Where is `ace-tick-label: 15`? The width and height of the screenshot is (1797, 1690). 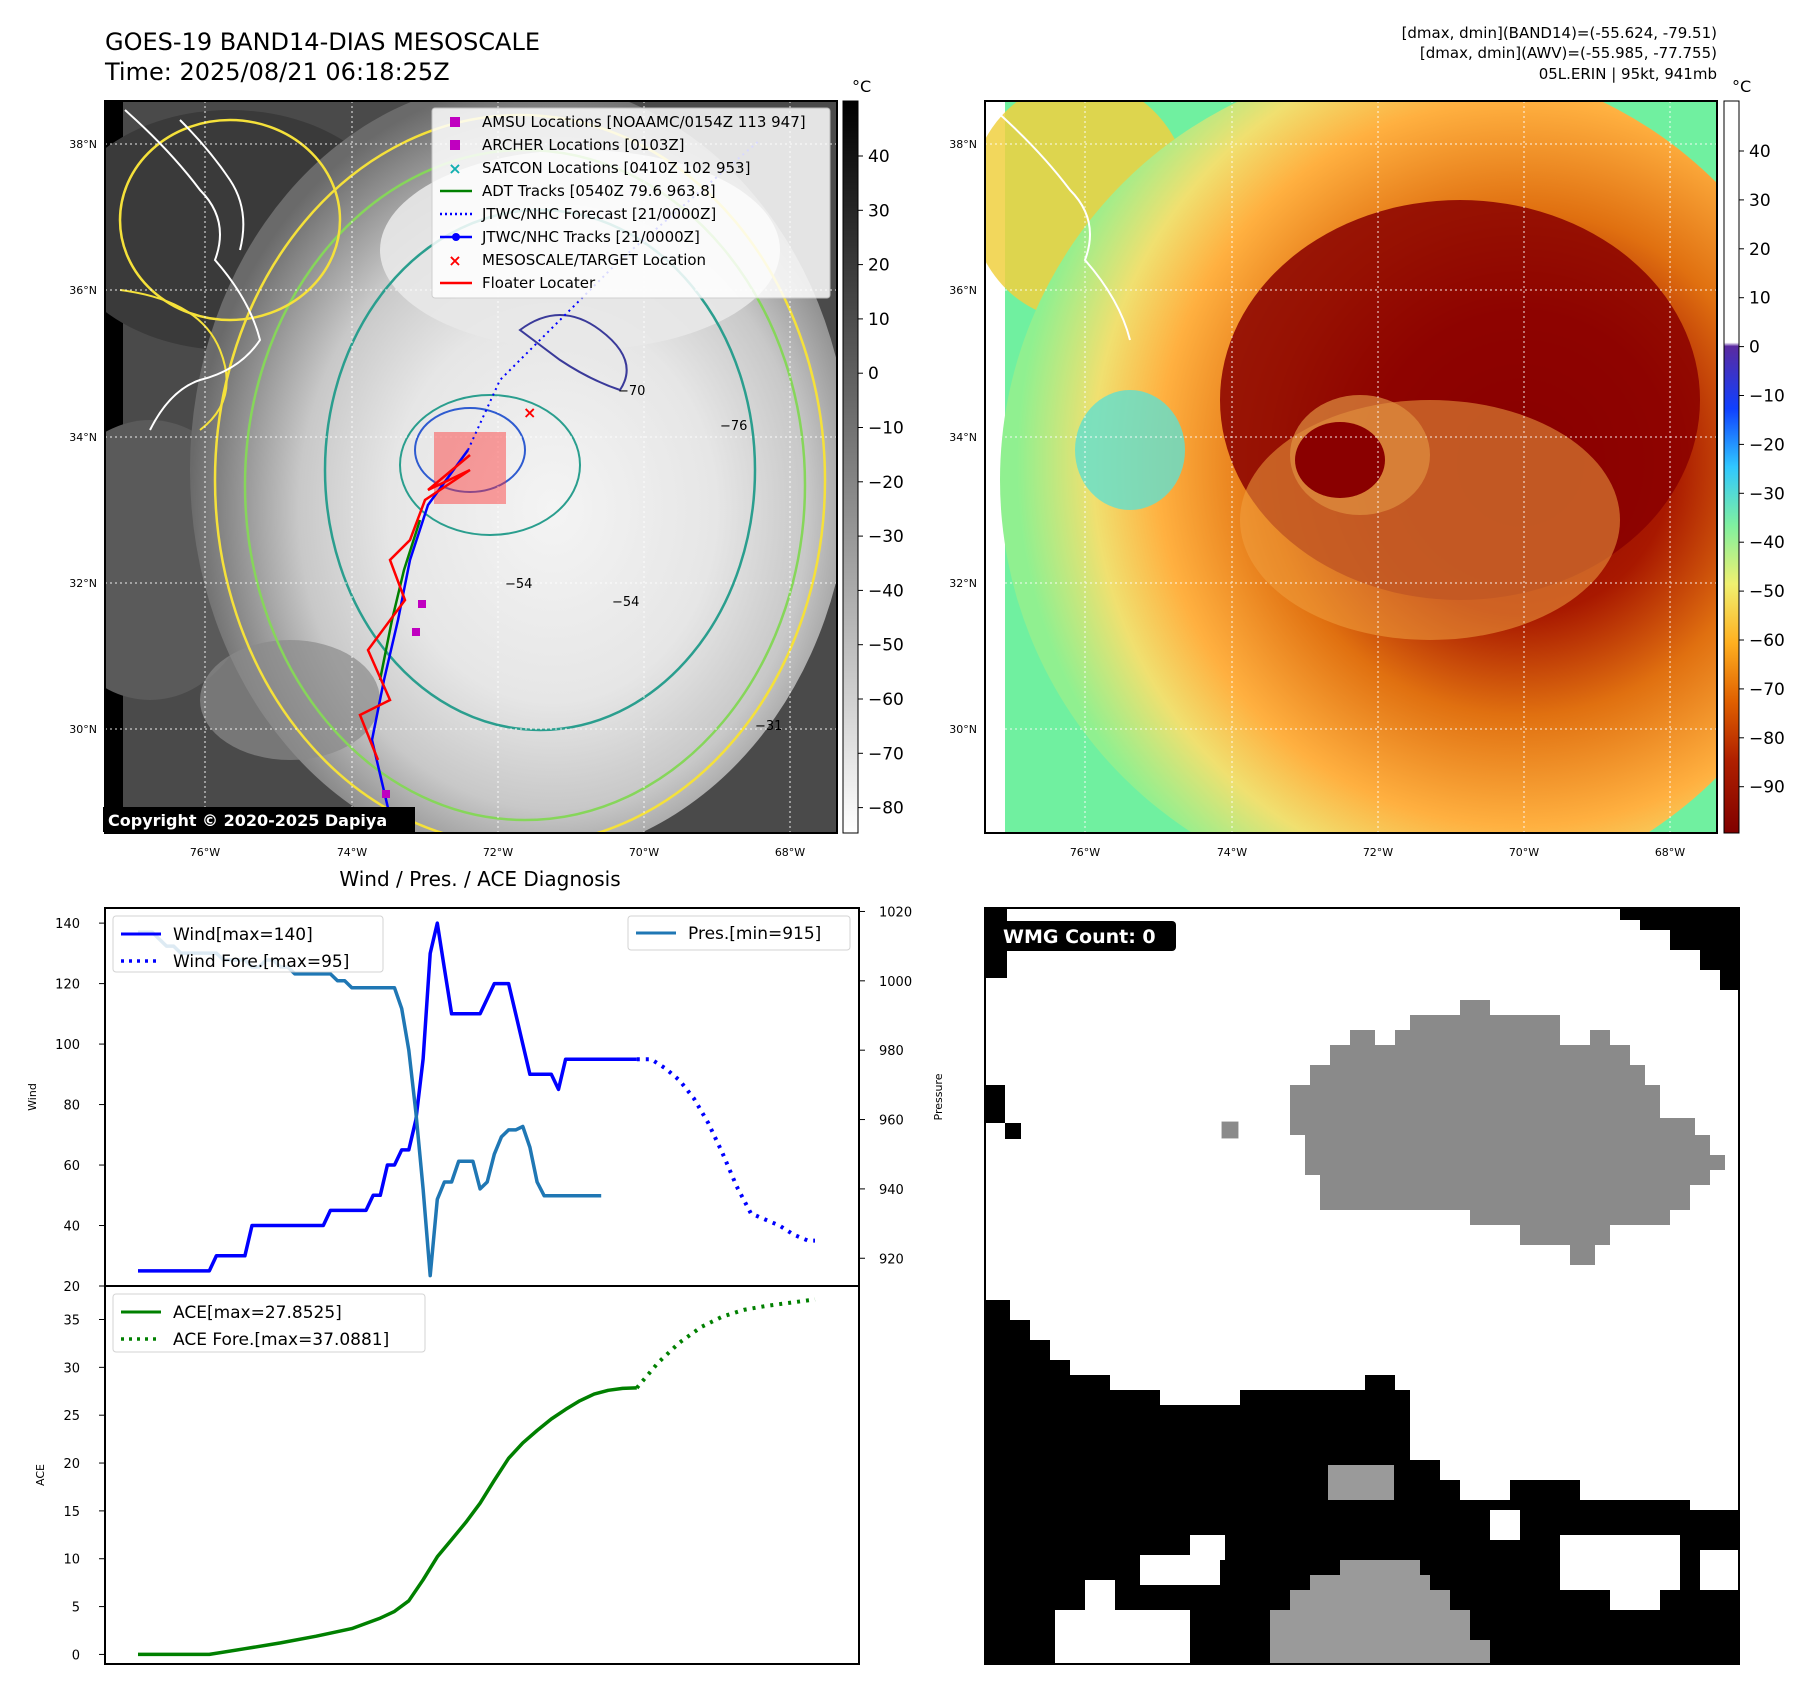
ace-tick-label: 15 is located at coordinates (71, 1512).